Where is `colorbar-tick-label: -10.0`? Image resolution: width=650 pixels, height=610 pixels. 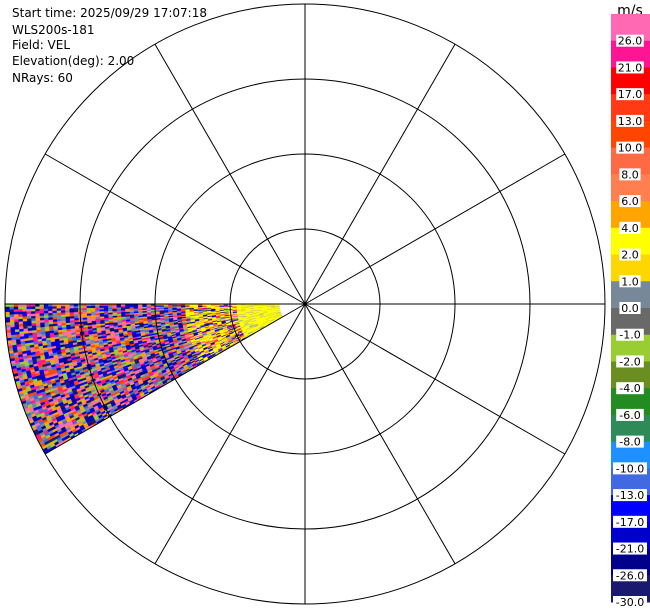
colorbar-tick-label: -10.0 is located at coordinates (630, 468).